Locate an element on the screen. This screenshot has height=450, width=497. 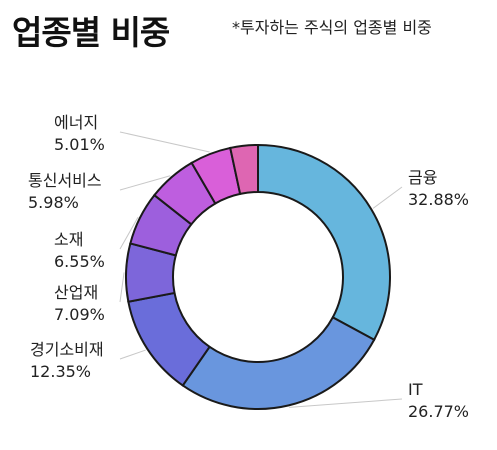
slice-percent-label: 6.55% is located at coordinates (79, 261).